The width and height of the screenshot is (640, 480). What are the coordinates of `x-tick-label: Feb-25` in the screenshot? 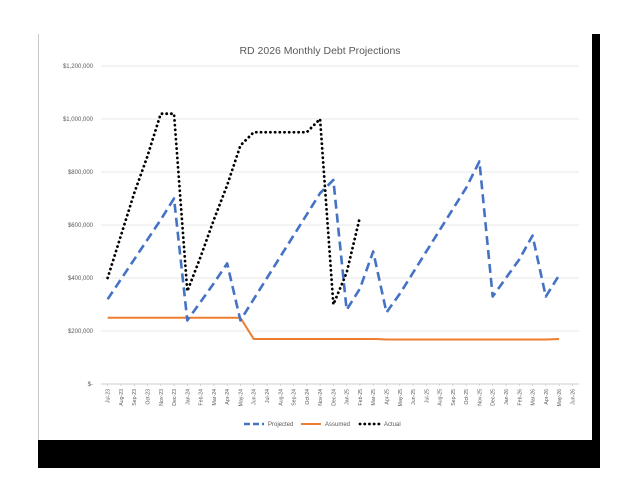 It's located at (361, 397).